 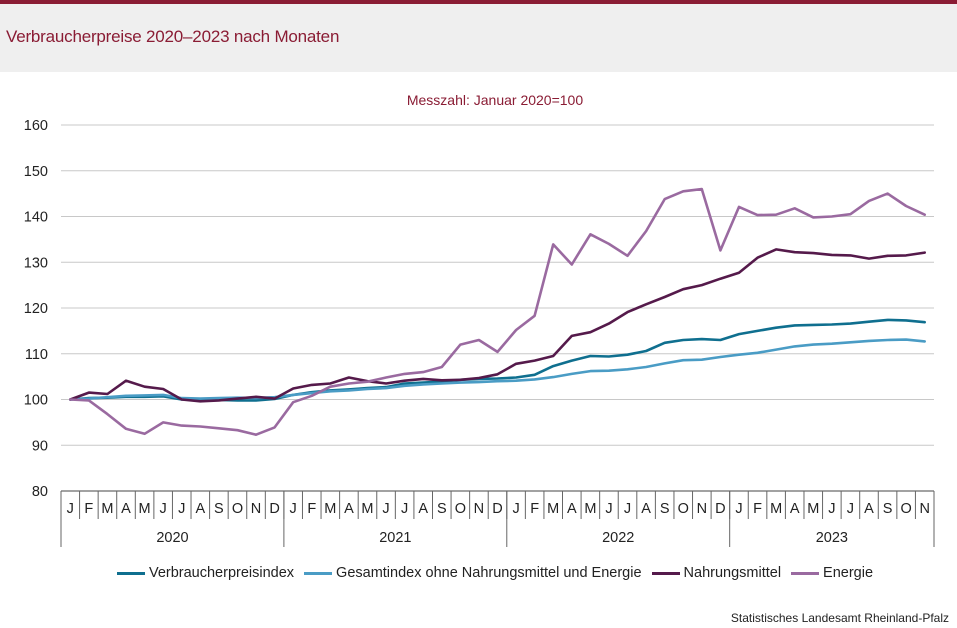 What do you see at coordinates (221, 573) in the screenshot?
I see `legend-label: Verbraucherpreisindex` at bounding box center [221, 573].